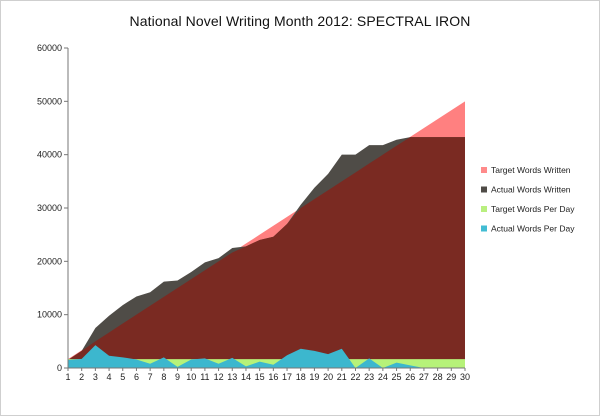 This screenshot has width=600, height=416. I want to click on y-tick-label-30000: 30000, so click(49, 208).